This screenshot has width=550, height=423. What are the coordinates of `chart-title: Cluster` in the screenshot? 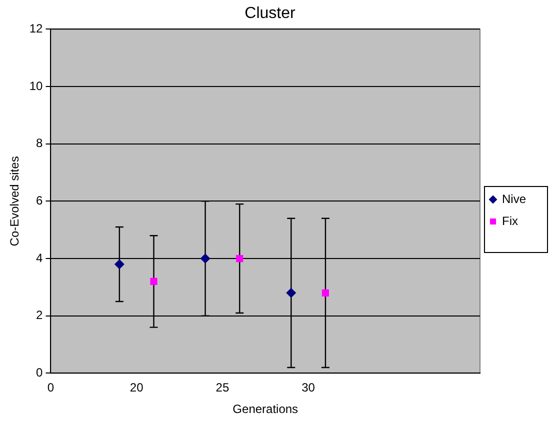 It's located at (270, 13).